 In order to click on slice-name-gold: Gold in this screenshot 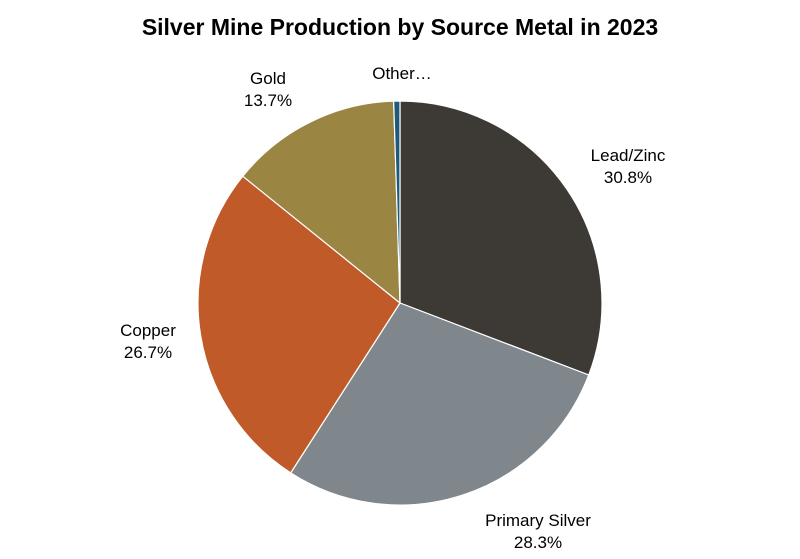, I will do `click(268, 78)`.